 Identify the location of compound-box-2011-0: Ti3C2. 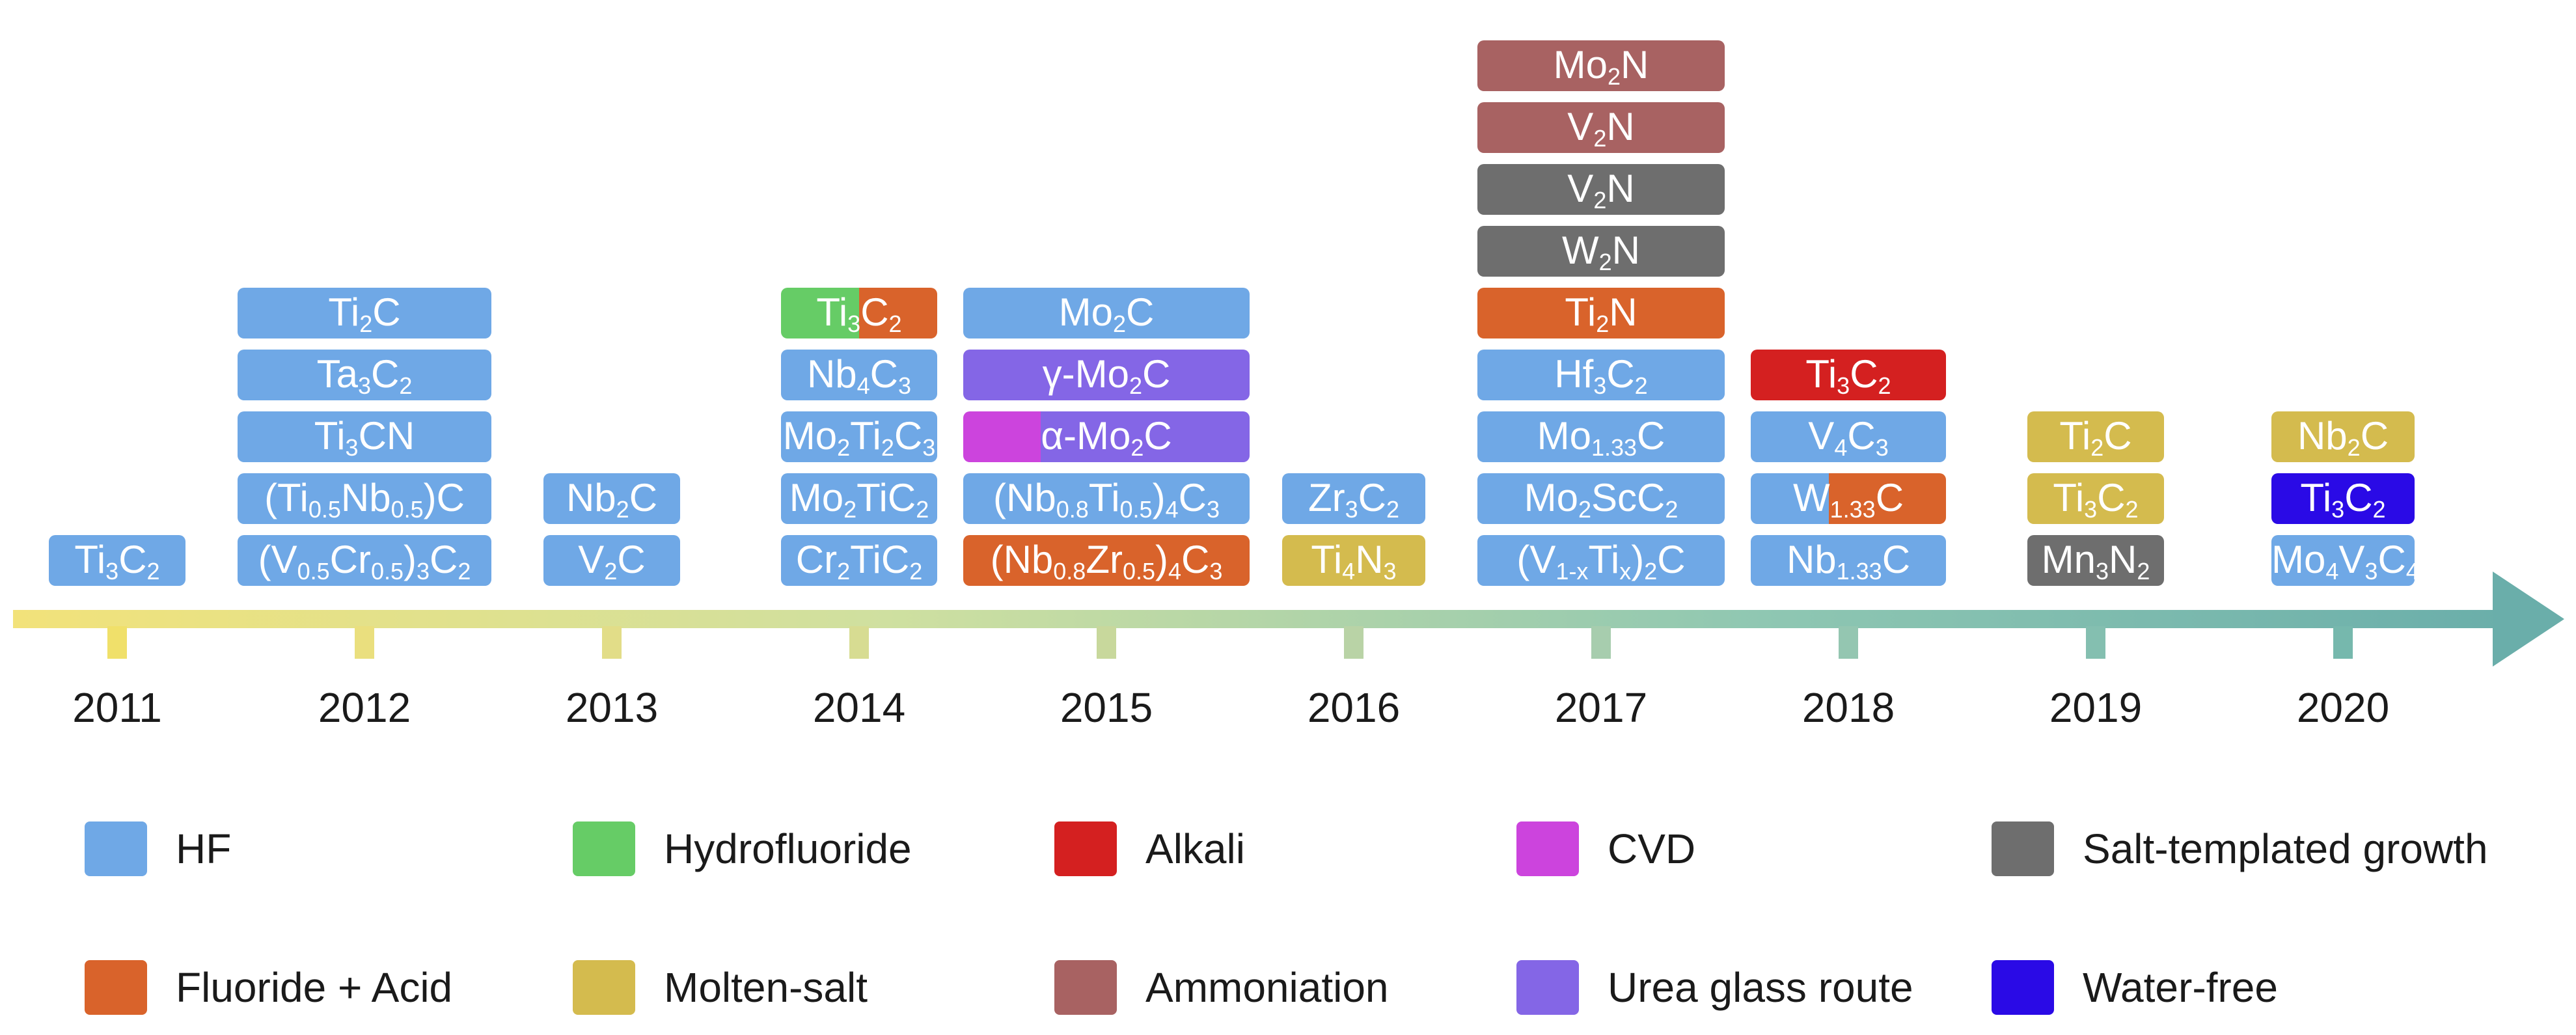
(117, 560).